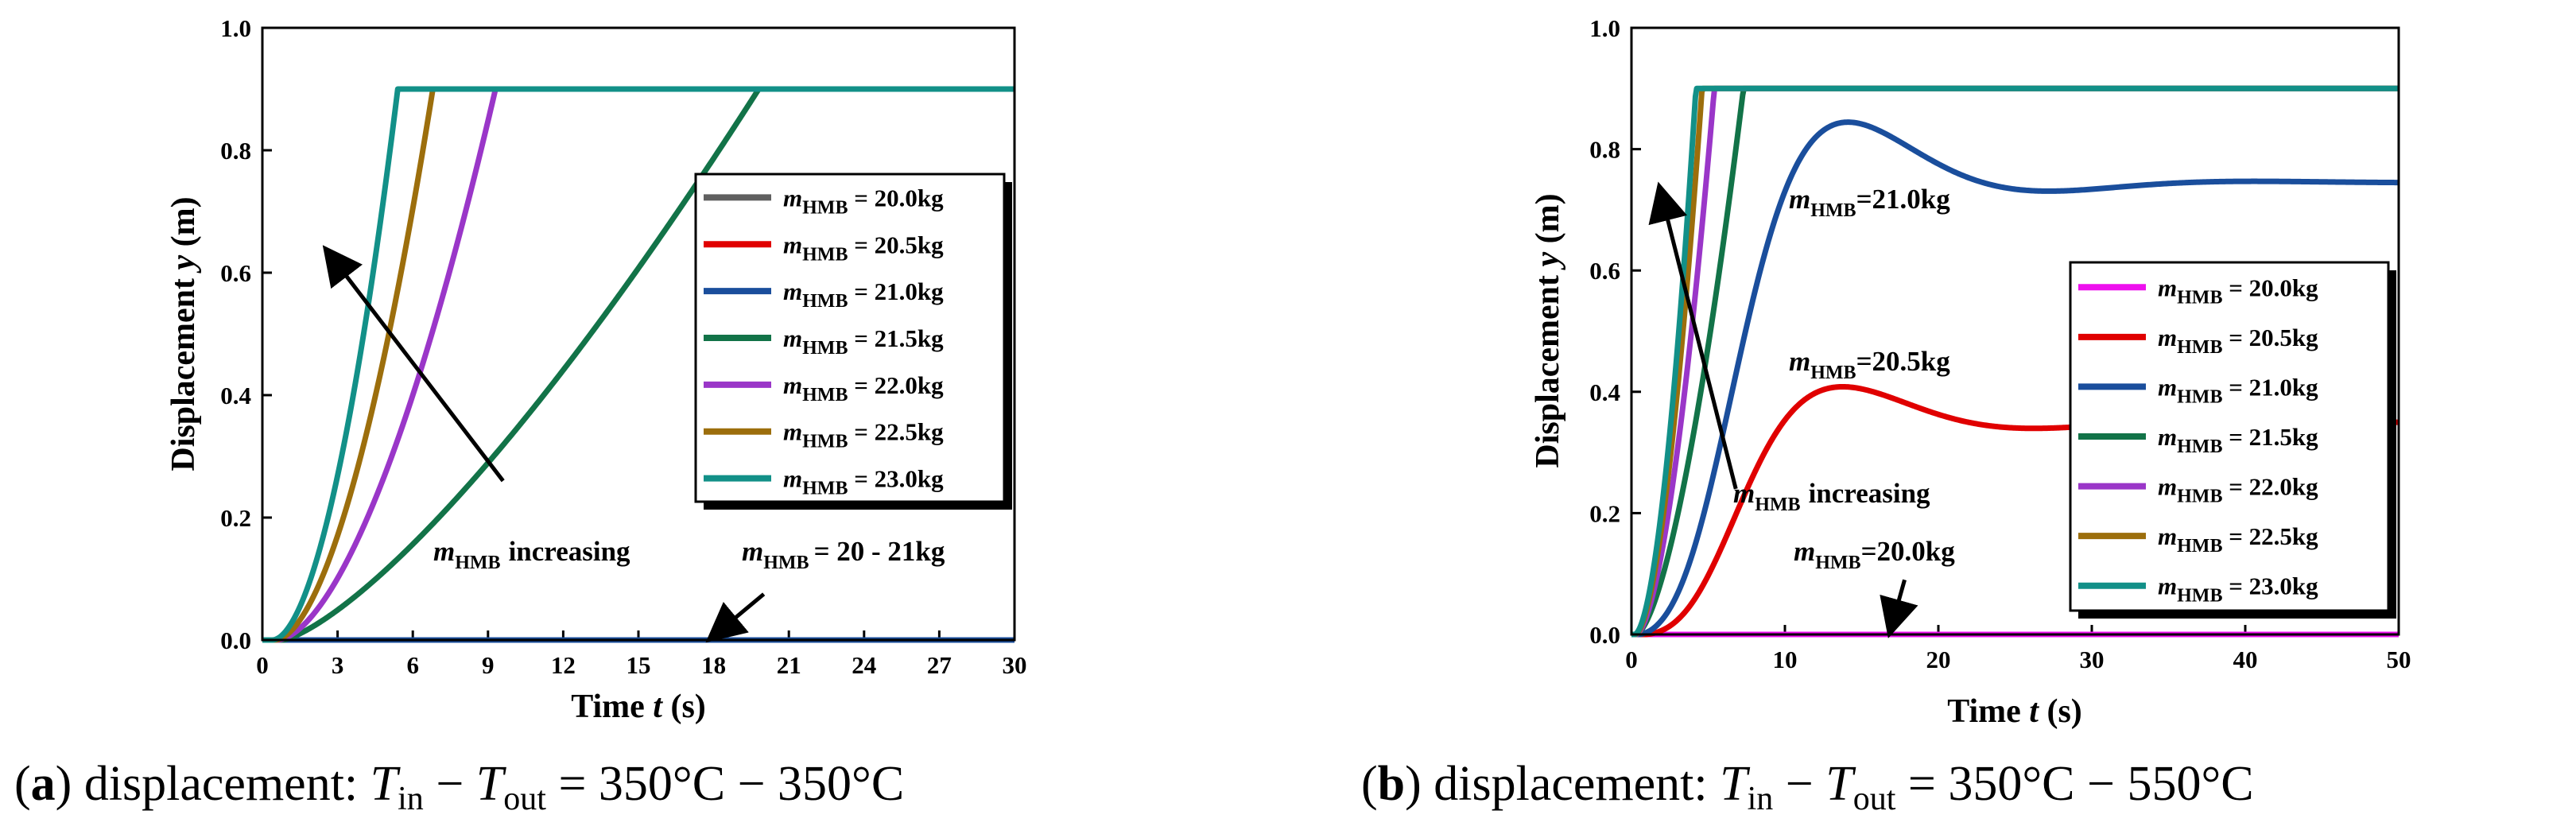 This screenshot has height=834, width=2576. I want to click on panel-b-x-axis-label: Time t (s), so click(2014, 711).